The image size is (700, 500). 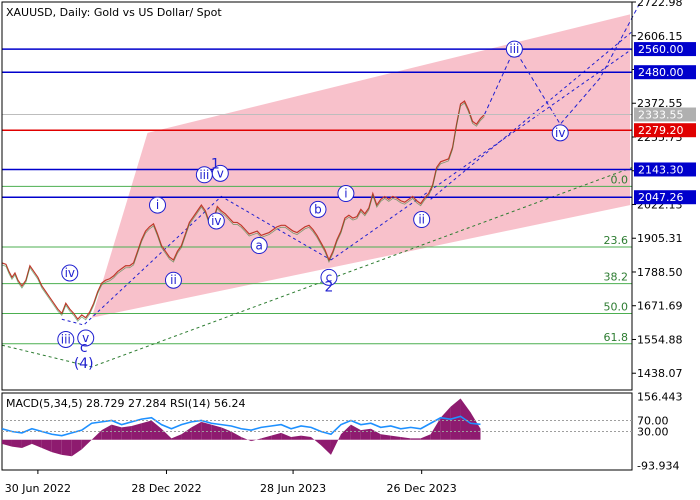 I want to click on wave-label-text: 1, so click(x=215, y=165).